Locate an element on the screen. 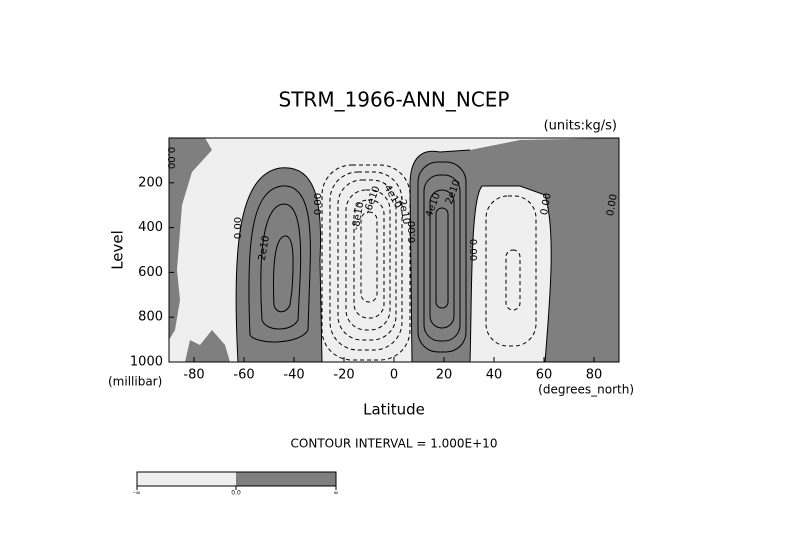 This screenshot has width=789, height=558. x-axis-unit: (degrees_north) is located at coordinates (586, 390).